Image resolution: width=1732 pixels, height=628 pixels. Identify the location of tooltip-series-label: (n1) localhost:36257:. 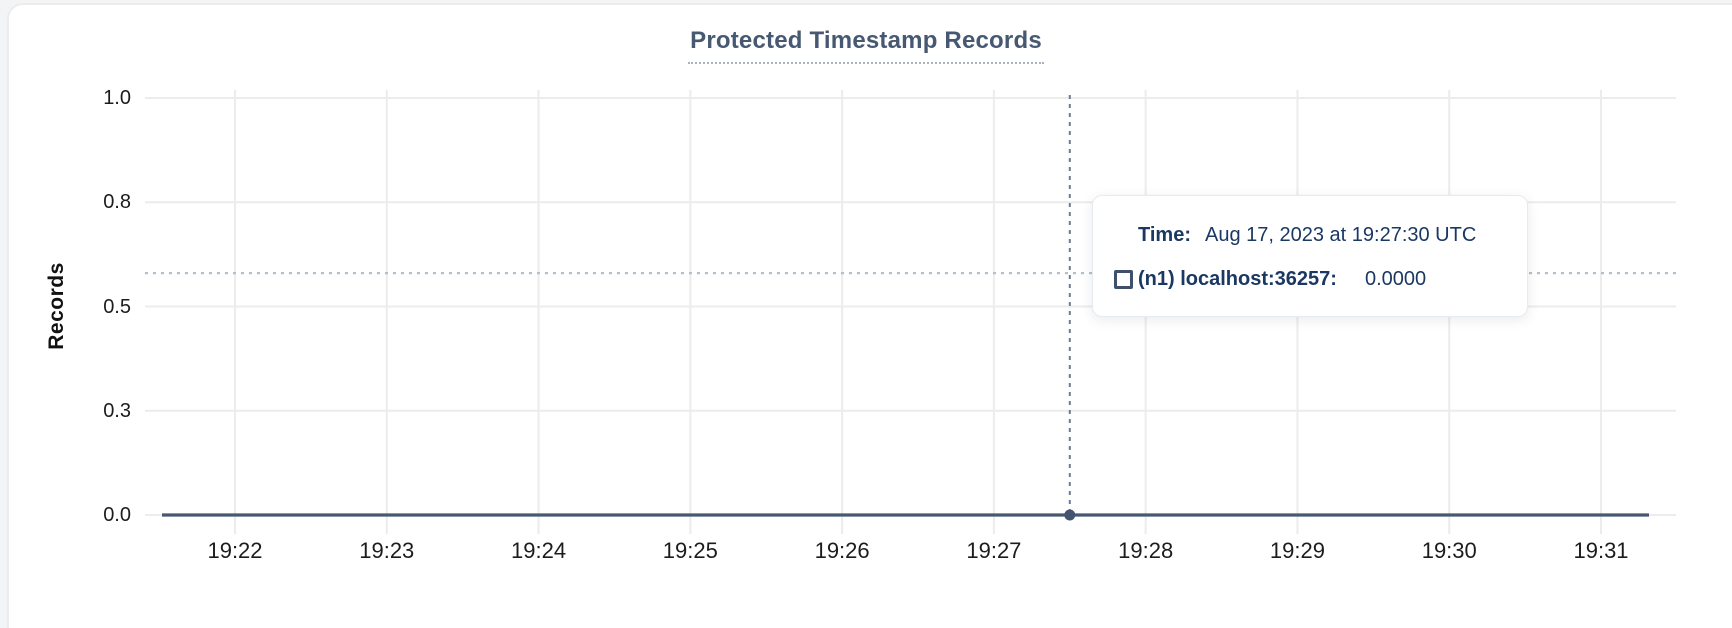
(1237, 279).